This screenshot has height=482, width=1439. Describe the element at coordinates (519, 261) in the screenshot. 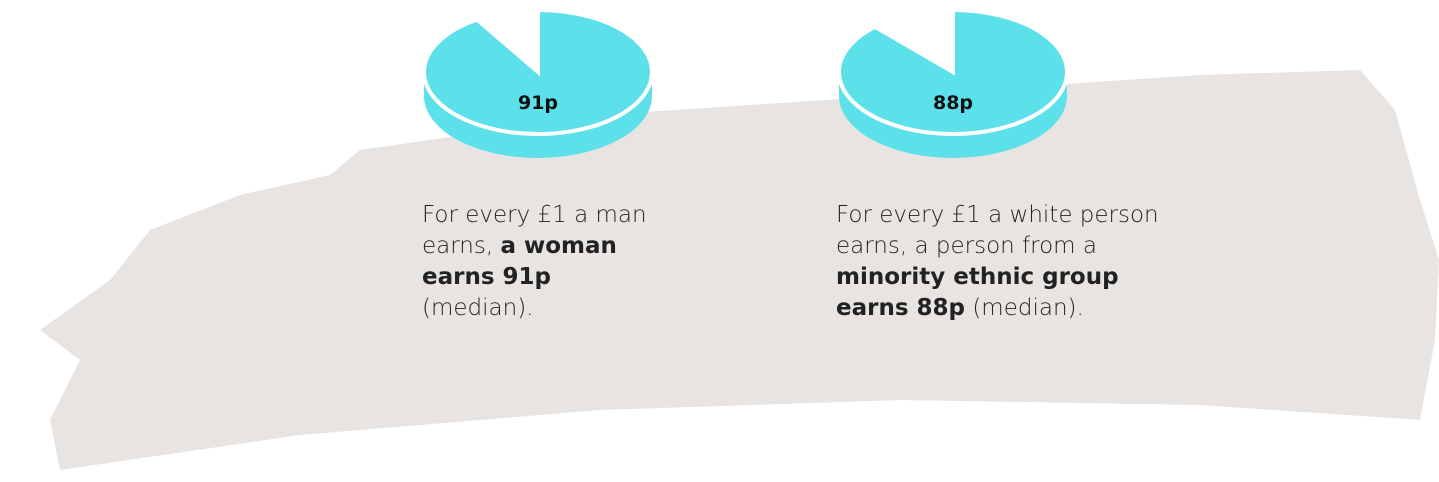

I see `caption-bold: a woman earns 91p` at that location.